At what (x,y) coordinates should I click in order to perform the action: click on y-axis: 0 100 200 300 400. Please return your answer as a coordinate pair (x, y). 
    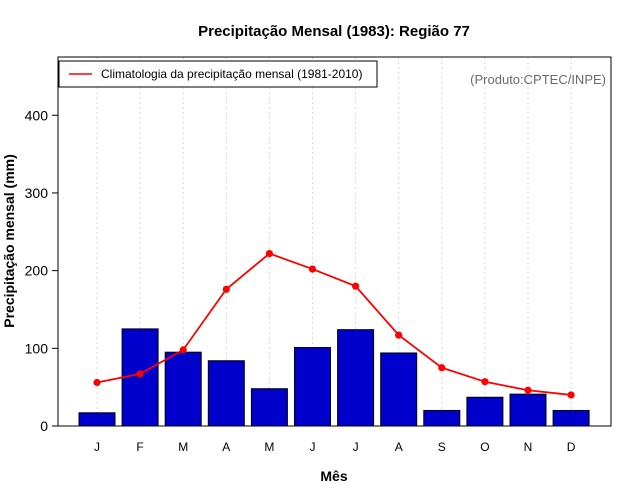
    Looking at the image, I should click on (41, 270).